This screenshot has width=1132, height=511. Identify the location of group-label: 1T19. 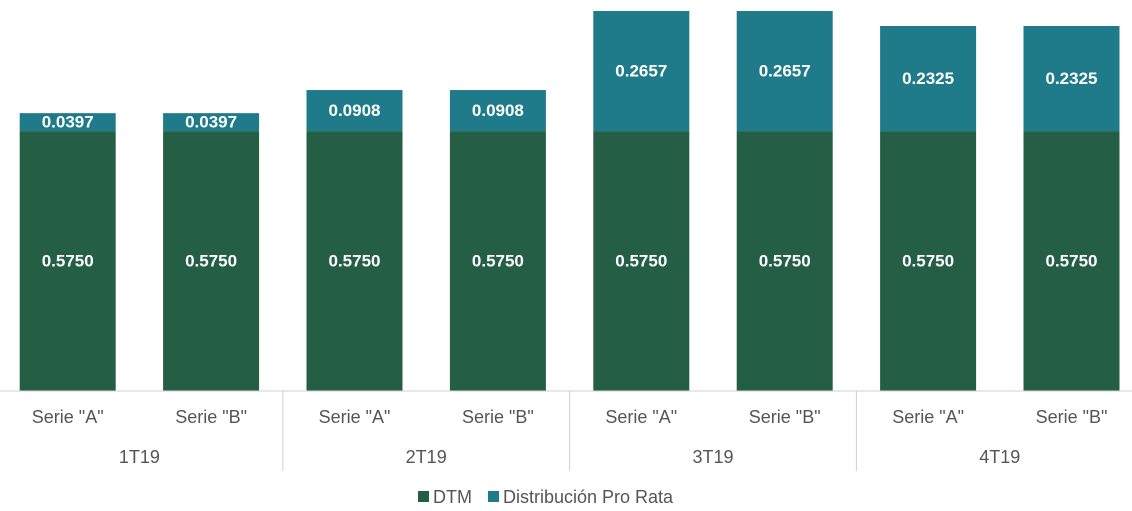
(139, 457).